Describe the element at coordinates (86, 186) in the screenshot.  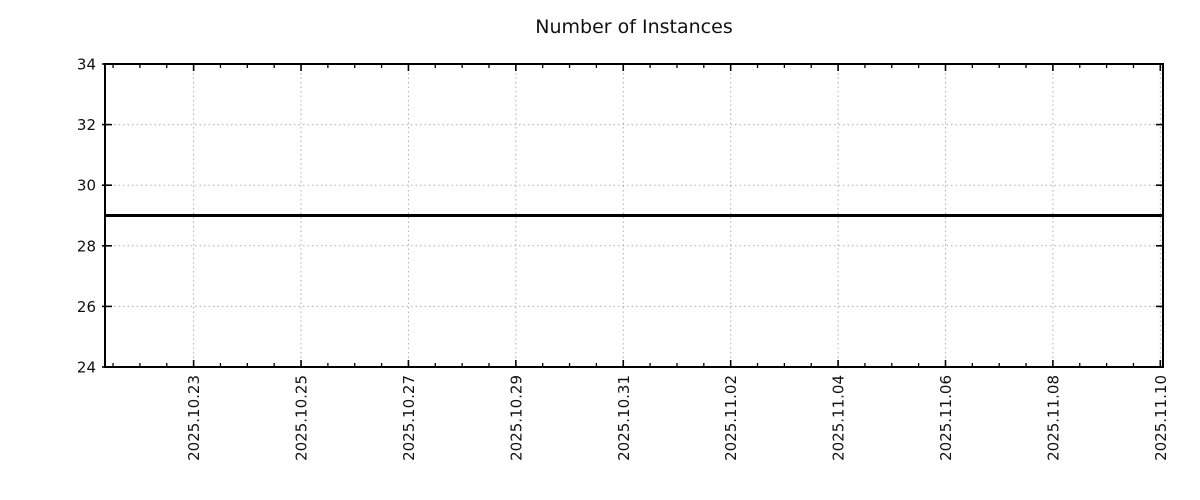
I see `y-tick-label: 30` at that location.